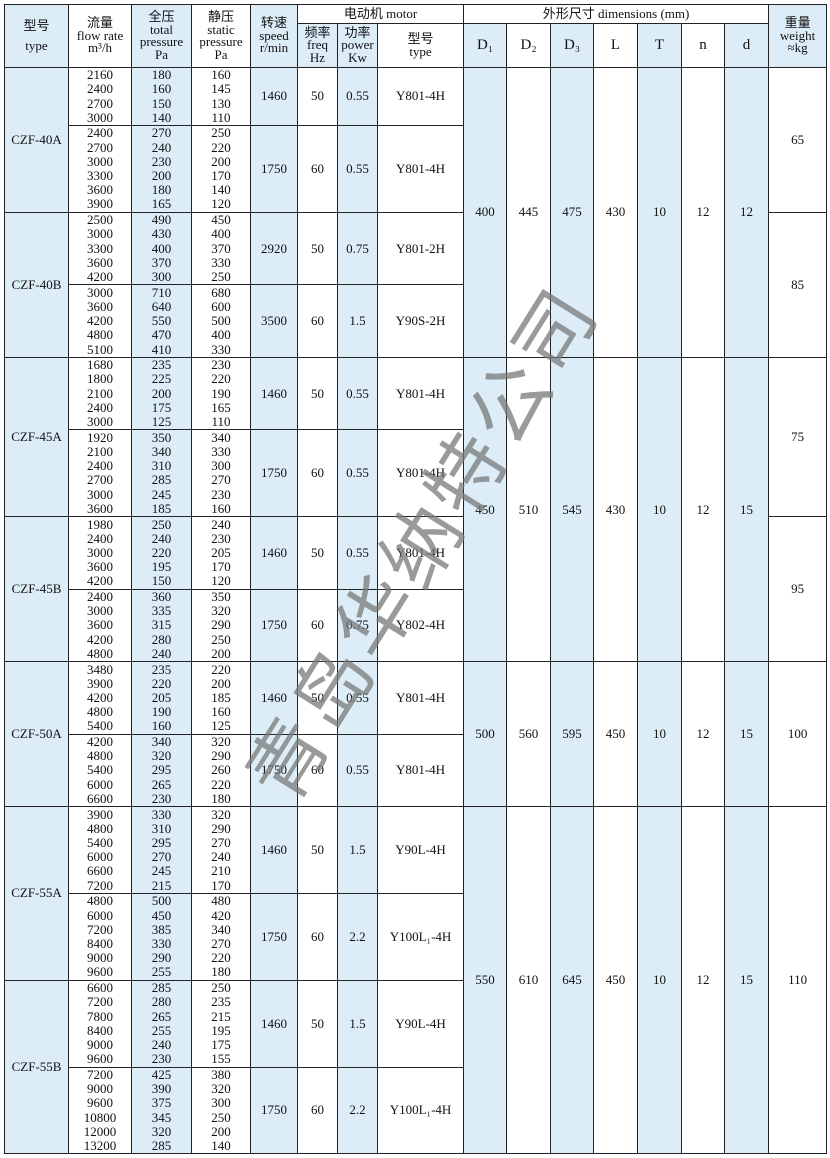 This screenshot has width=830, height=1158. Describe the element at coordinates (221, 581) in the screenshot. I see `static-pressure-cell-value: 120` at that location.